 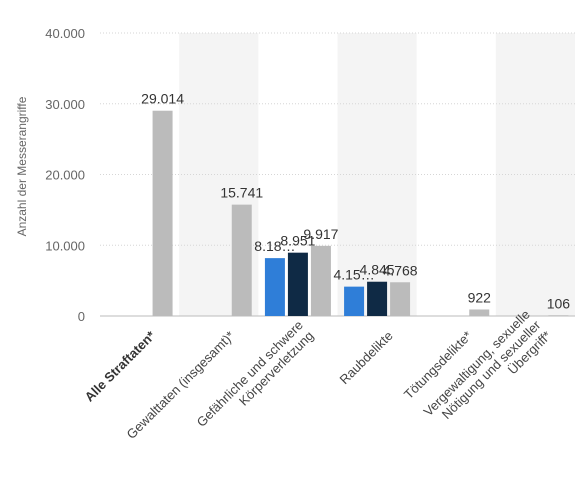 I want to click on category-label-line: Alle Straftaten*, so click(x=120, y=365).